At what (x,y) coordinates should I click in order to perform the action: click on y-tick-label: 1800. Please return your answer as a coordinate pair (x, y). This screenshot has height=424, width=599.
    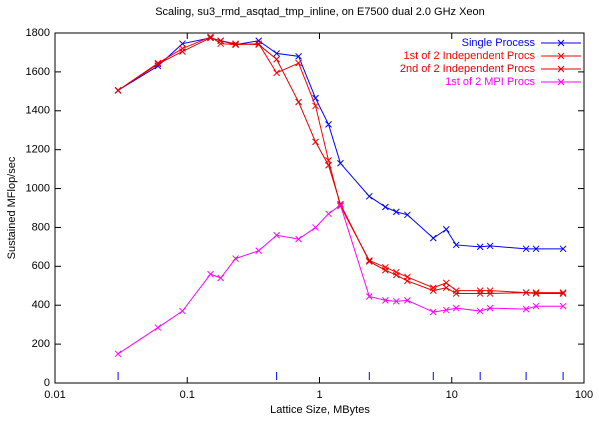
    Looking at the image, I should click on (38, 33).